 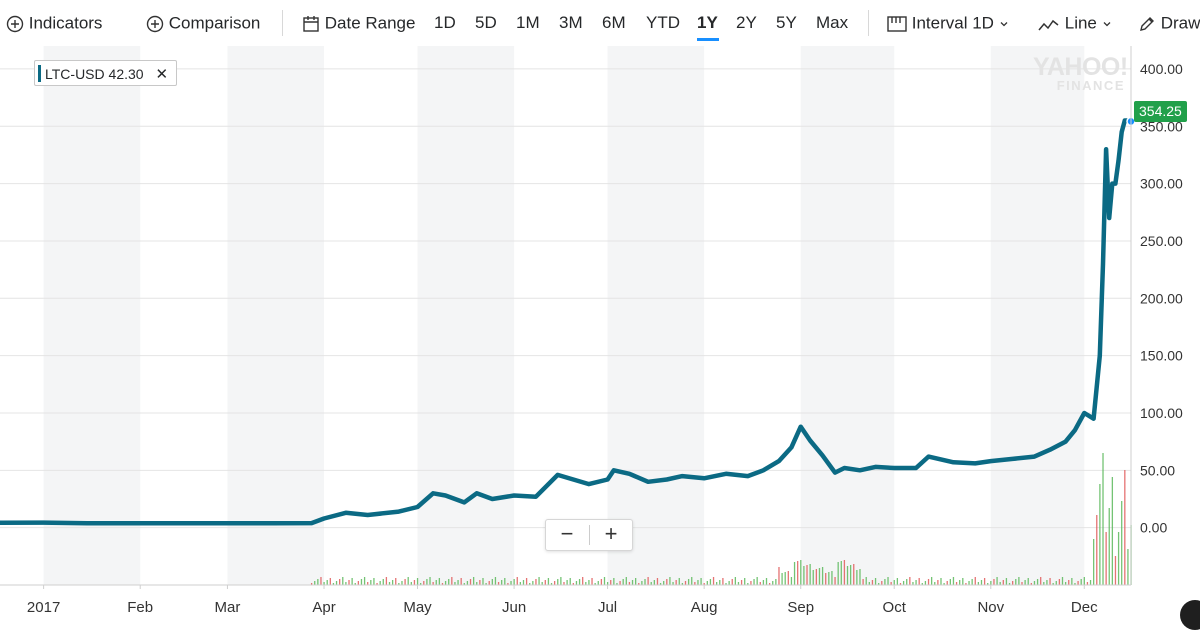 What do you see at coordinates (54, 23) in the screenshot?
I see `indicators-button: Indicators` at bounding box center [54, 23].